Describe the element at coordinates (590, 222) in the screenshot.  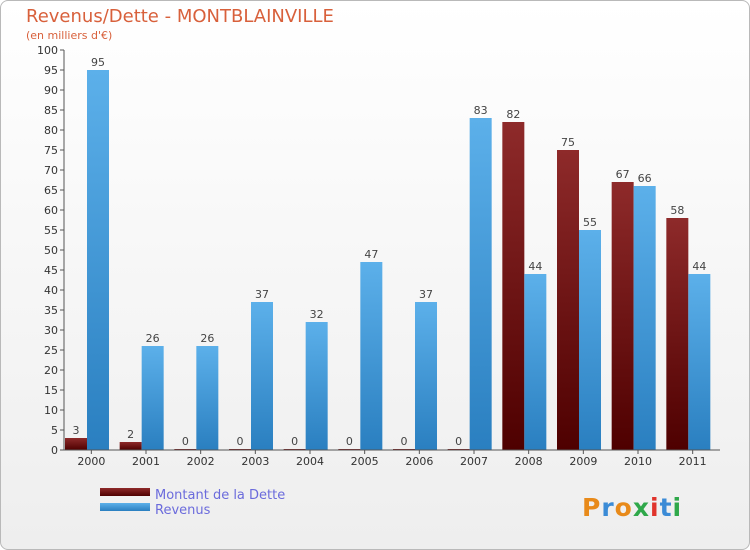
I see `data-label: 55` at that location.